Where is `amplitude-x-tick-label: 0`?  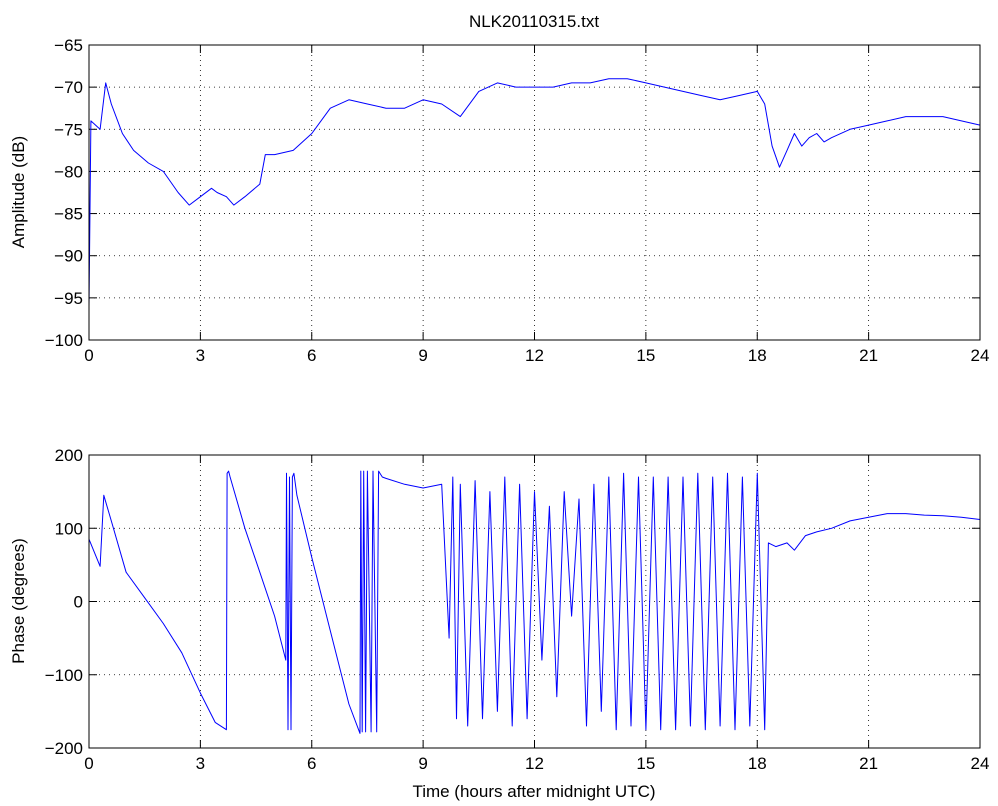 amplitude-x-tick-label: 0 is located at coordinates (88, 355).